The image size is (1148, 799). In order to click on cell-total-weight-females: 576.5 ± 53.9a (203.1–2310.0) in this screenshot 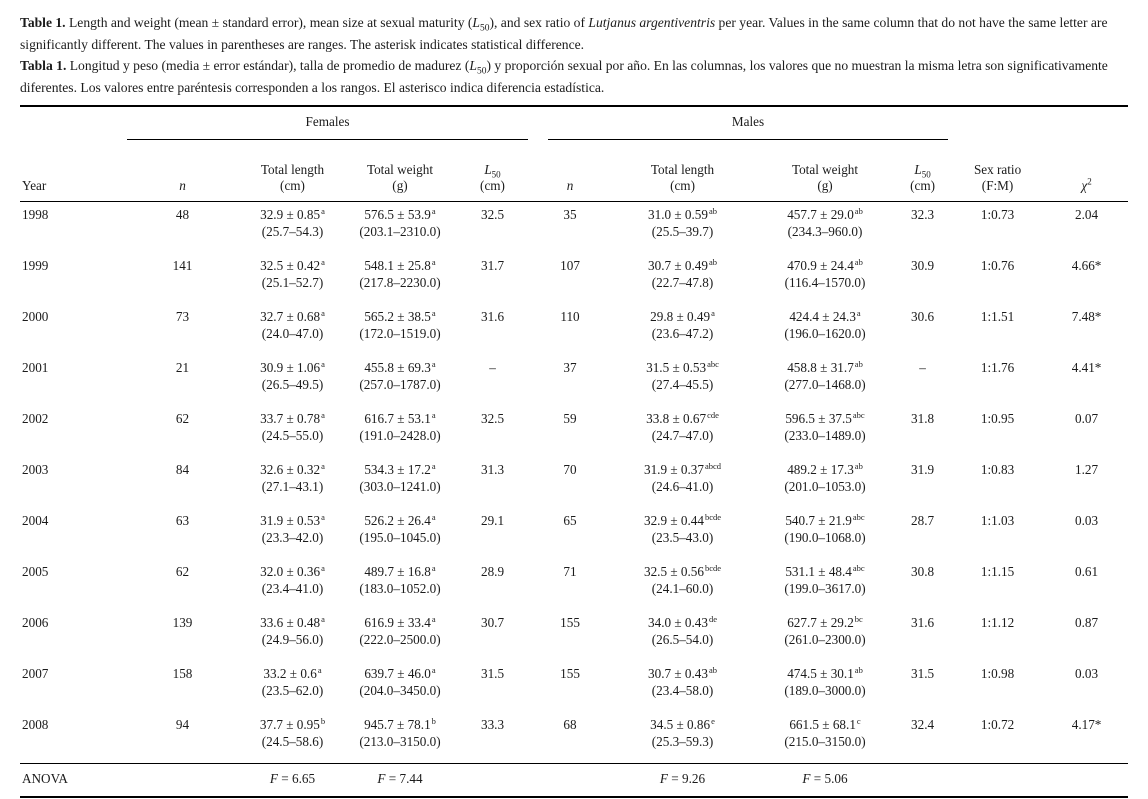, I will do `click(400, 222)`.